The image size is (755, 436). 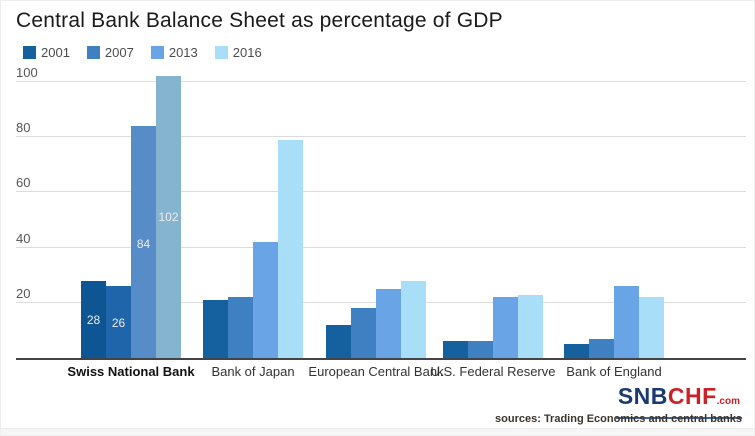 What do you see at coordinates (455, 349) in the screenshot?
I see `bar-u-s-federal-reserve-2001` at bounding box center [455, 349].